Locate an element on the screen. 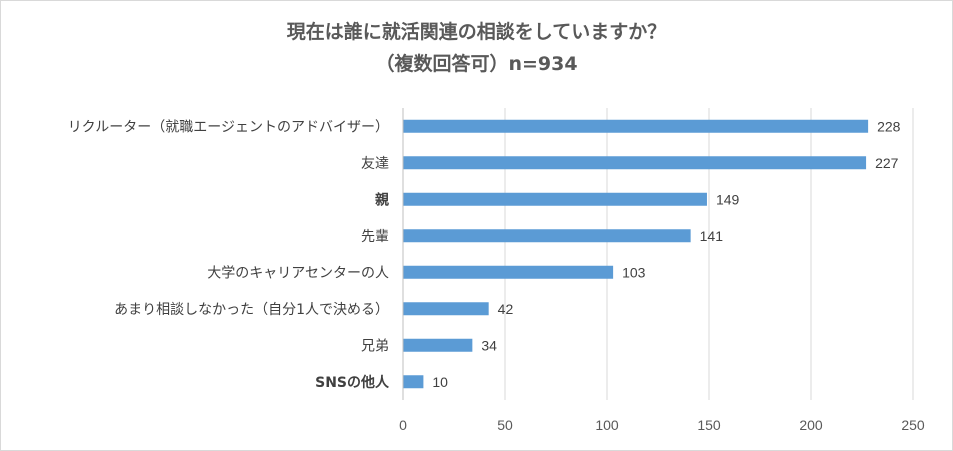  value-label-7: 34 is located at coordinates (489, 345).